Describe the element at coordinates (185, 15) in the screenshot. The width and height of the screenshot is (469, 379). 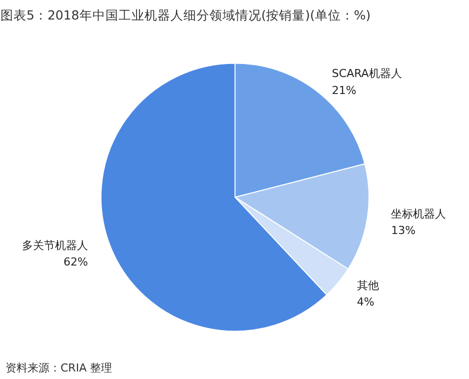
I see `chart-title: 图表5：2018年中国工业机器人细分领域情况(按销量)(单位：%)` at that location.